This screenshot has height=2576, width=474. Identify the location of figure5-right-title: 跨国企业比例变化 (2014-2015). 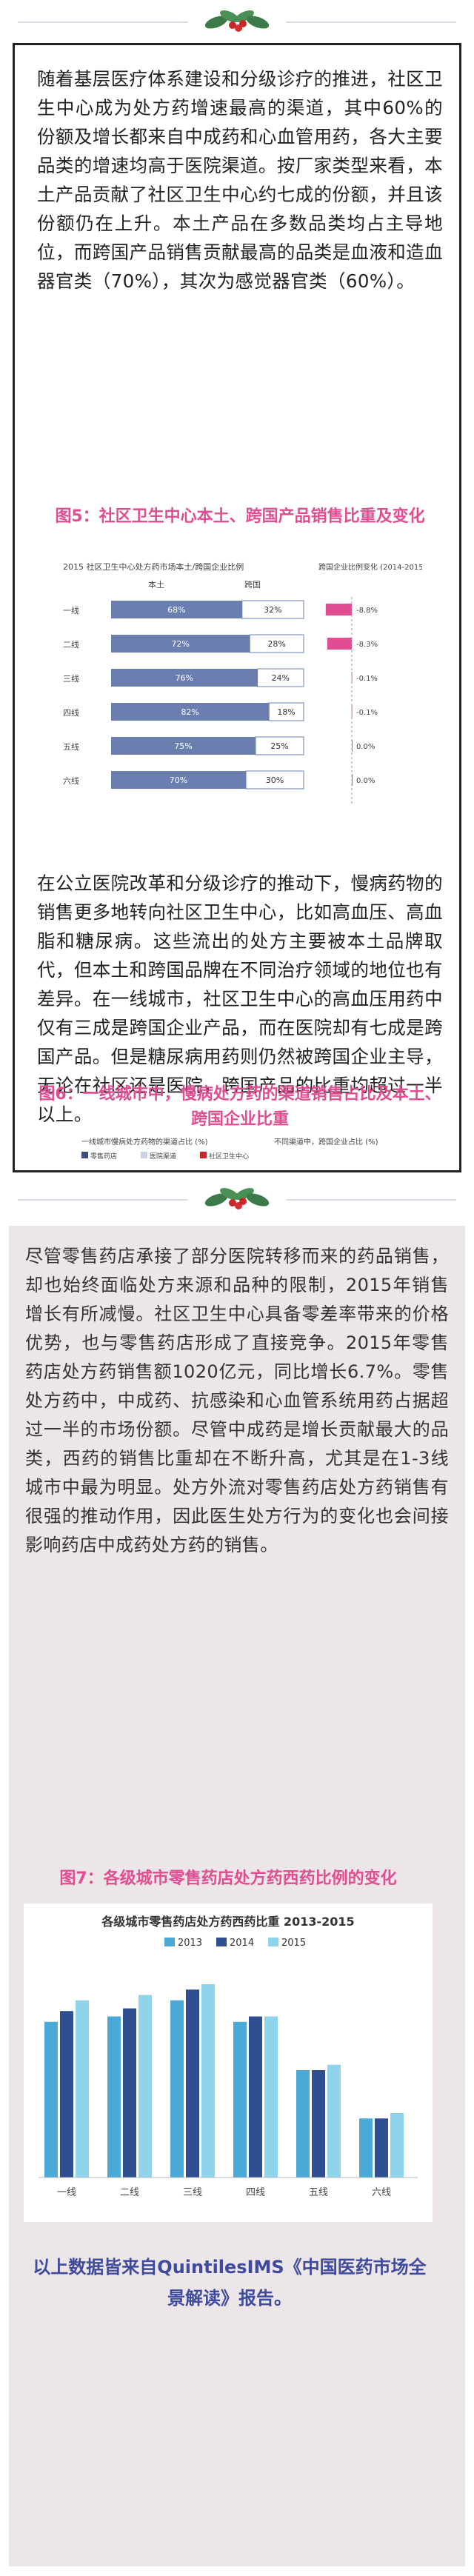
(370, 567).